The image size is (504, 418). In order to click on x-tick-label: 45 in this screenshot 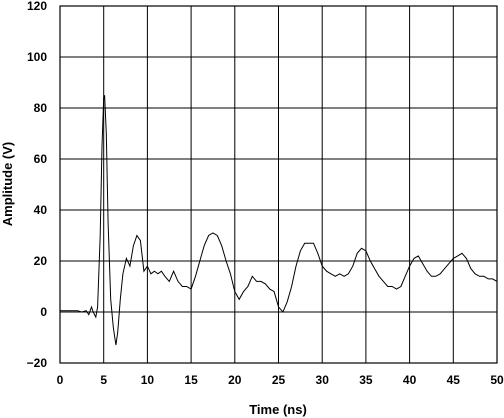, I will do `click(454, 380)`.